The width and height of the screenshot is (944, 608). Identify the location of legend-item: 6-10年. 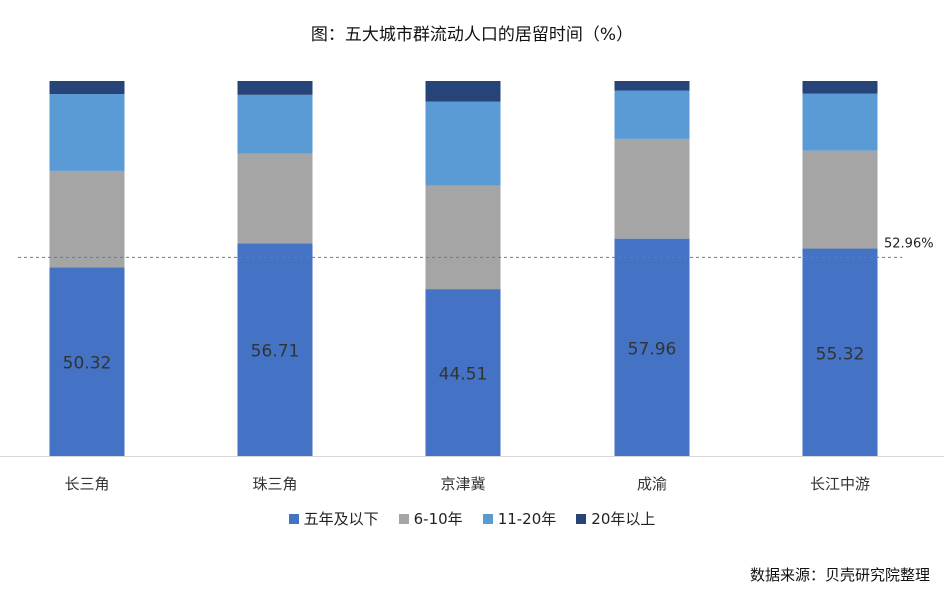
(430, 518).